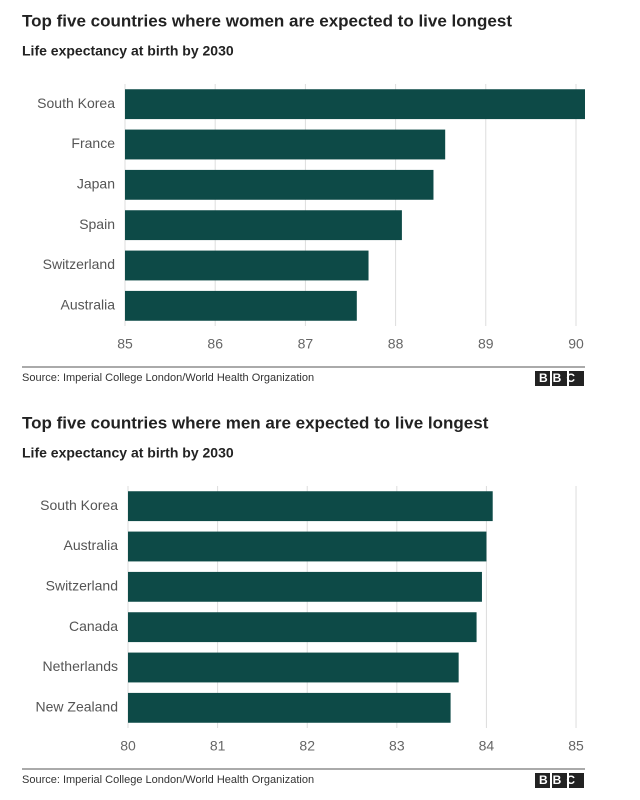  Describe the element at coordinates (77, 707) in the screenshot. I see `category-label: New Zealand` at that location.